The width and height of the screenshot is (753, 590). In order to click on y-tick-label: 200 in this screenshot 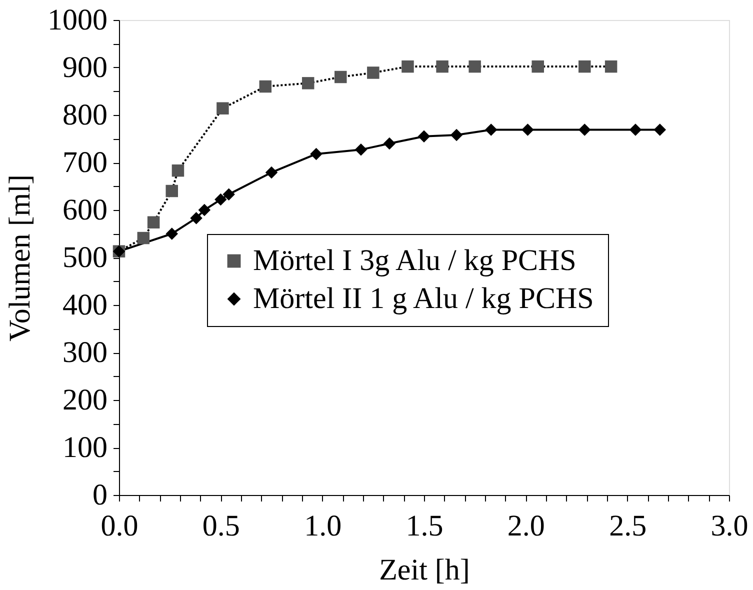, I will do `click(85, 400)`.